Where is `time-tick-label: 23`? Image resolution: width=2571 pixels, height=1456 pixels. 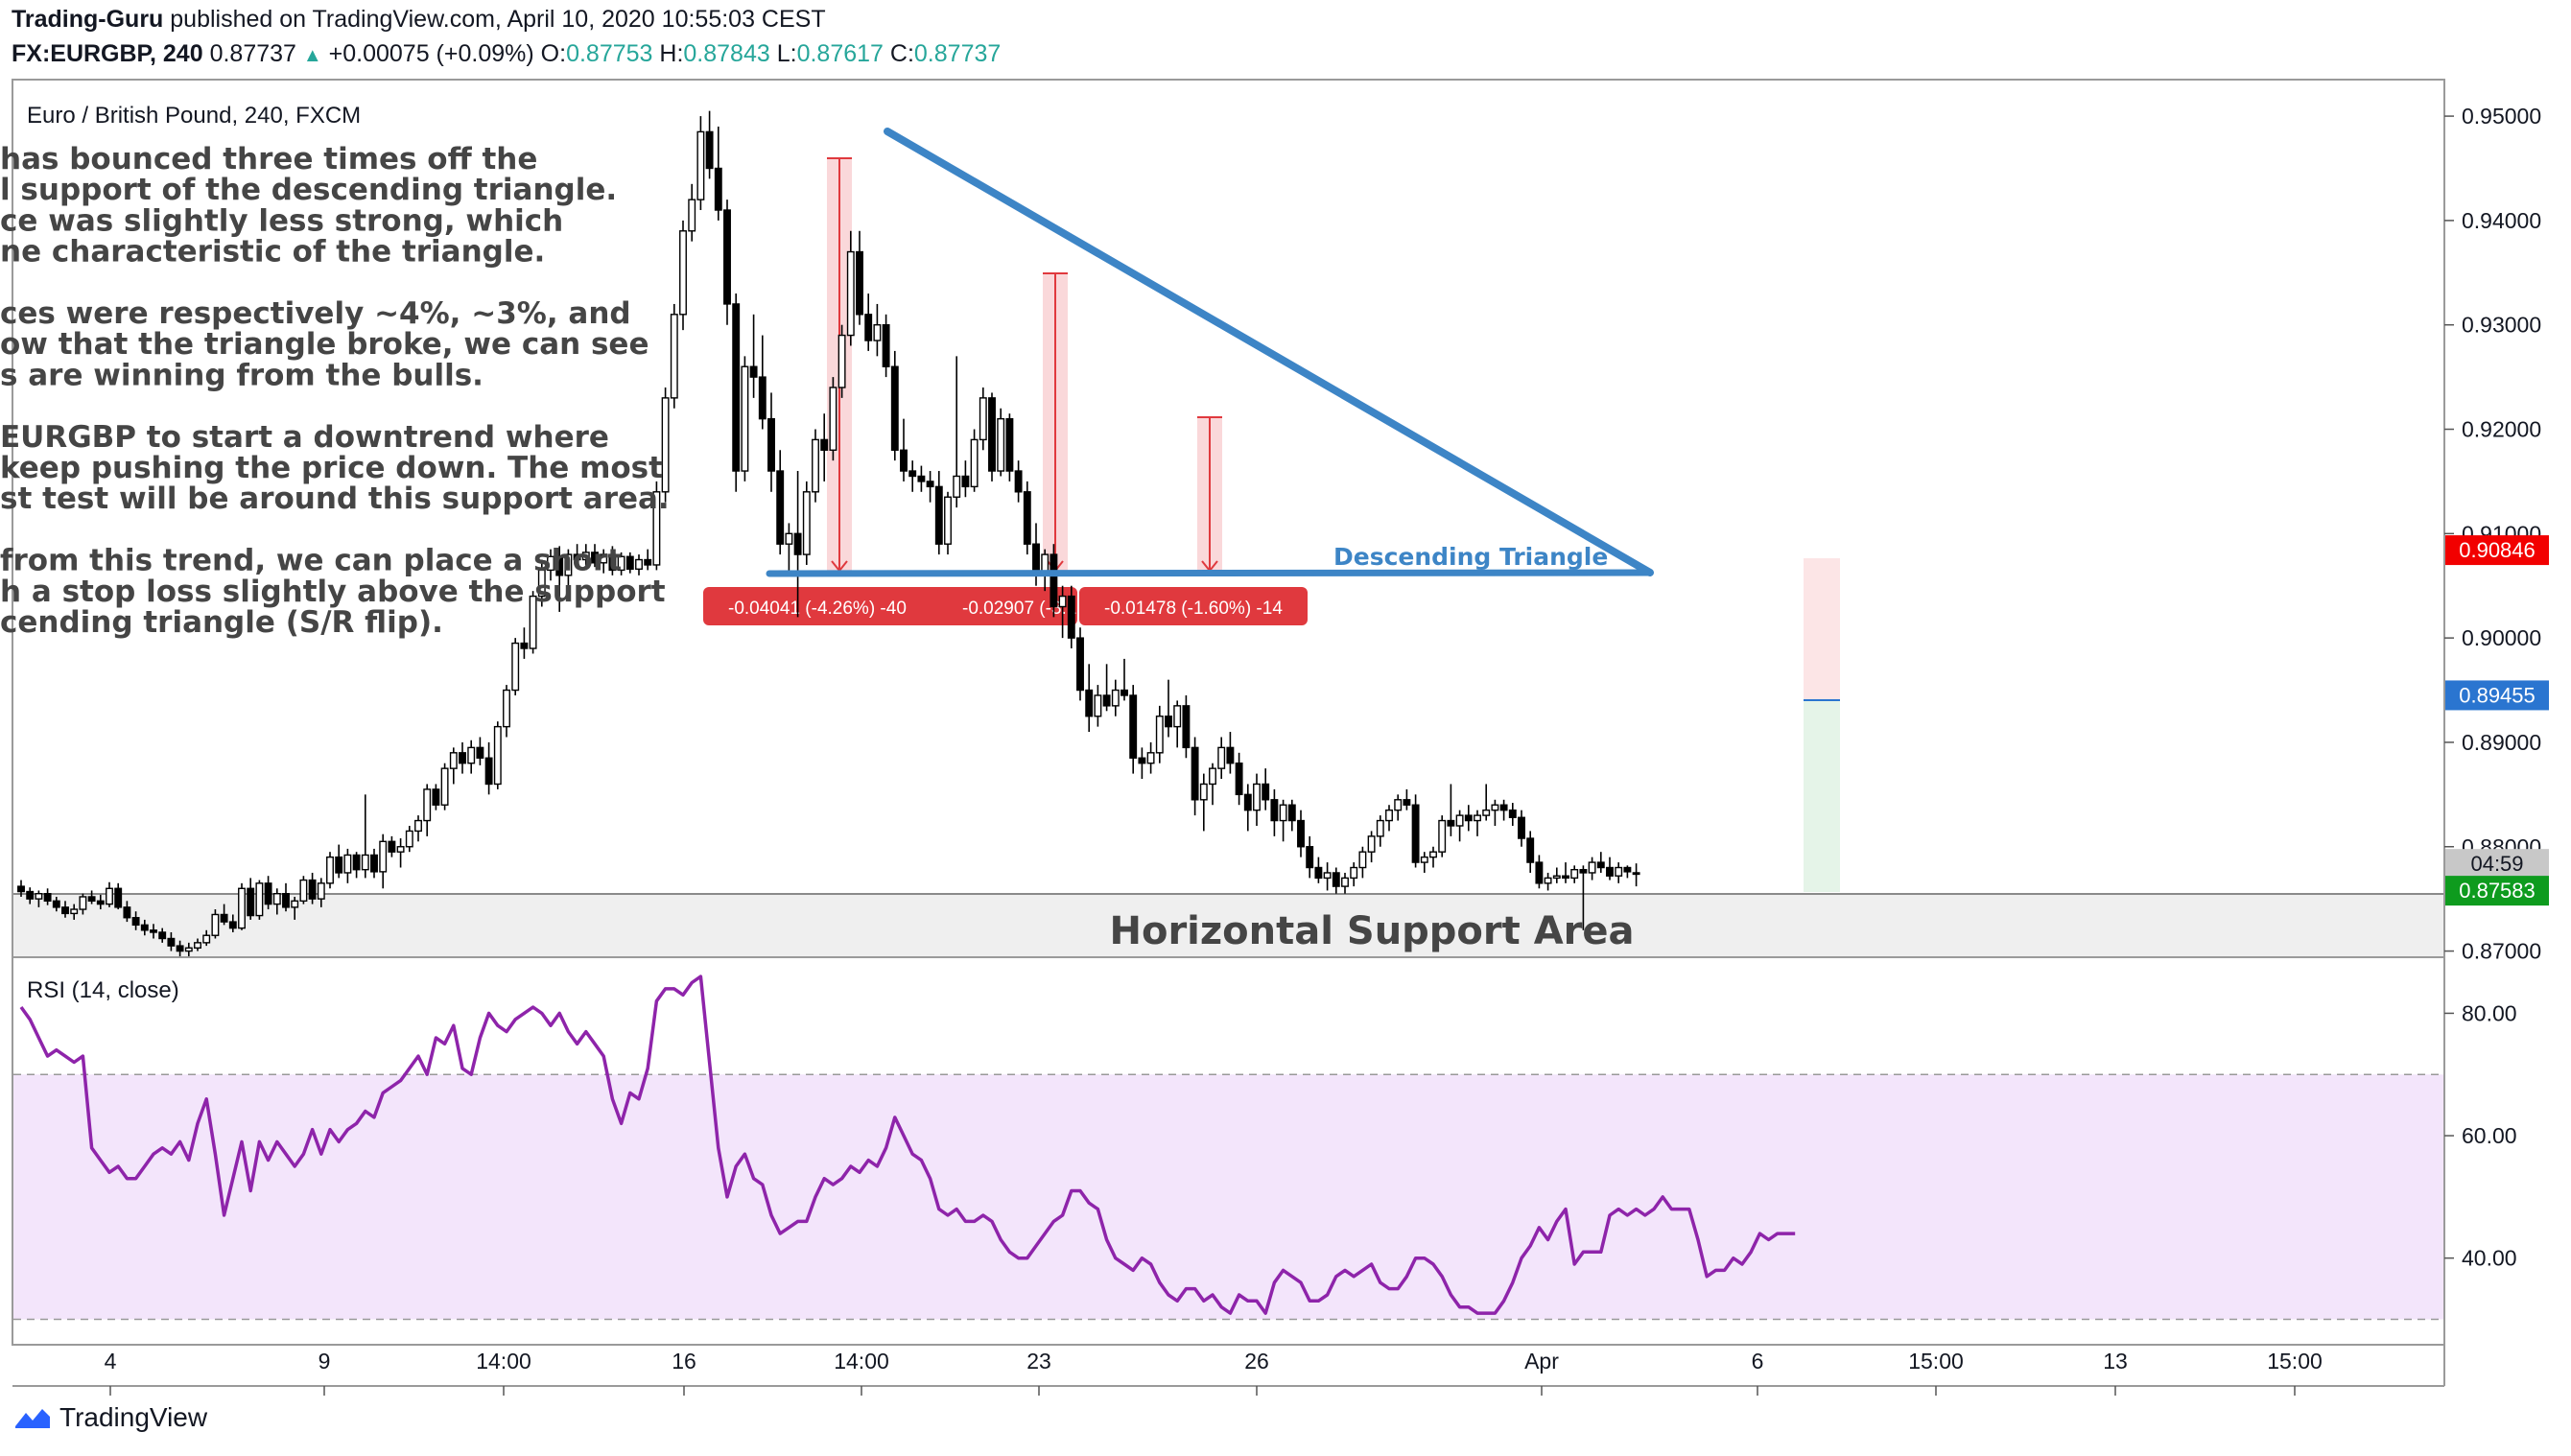 time-tick-label: 23 is located at coordinates (1038, 1362).